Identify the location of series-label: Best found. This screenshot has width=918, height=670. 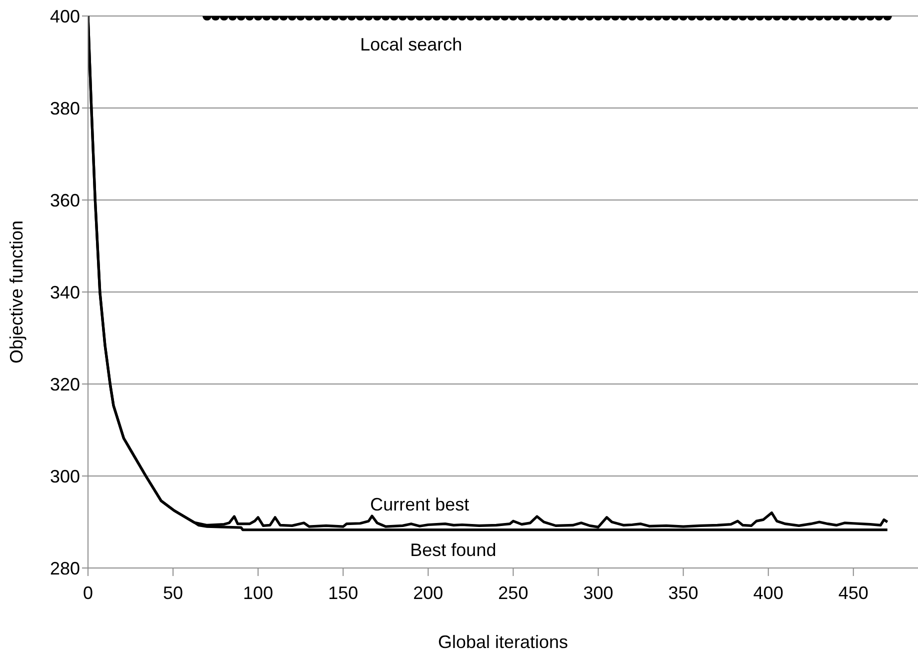
(453, 550).